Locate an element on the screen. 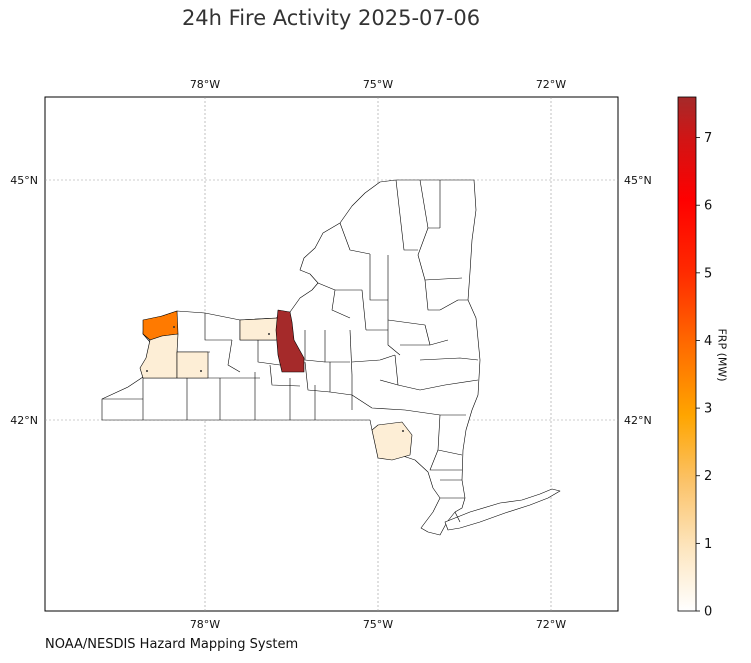 The width and height of the screenshot is (751, 663). county-broome is located at coordinates (392, 441).